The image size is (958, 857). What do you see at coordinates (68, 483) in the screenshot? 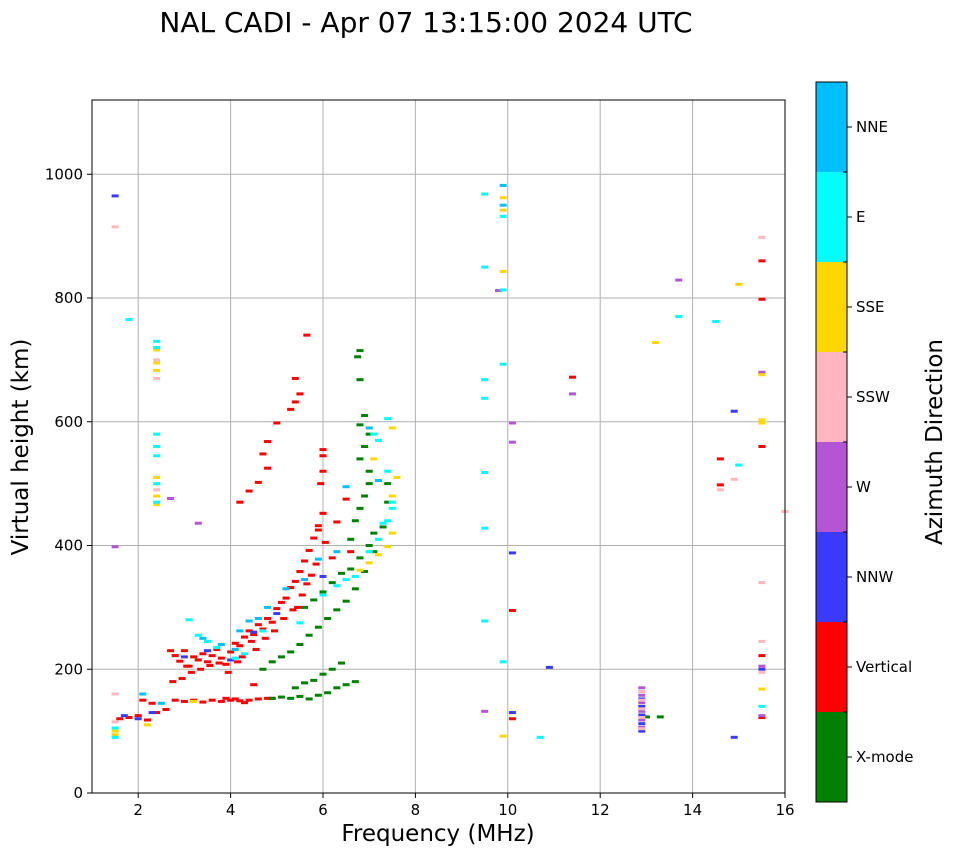
I see `y-axis-ticks: 0 200 400 600 800 1000` at bounding box center [68, 483].